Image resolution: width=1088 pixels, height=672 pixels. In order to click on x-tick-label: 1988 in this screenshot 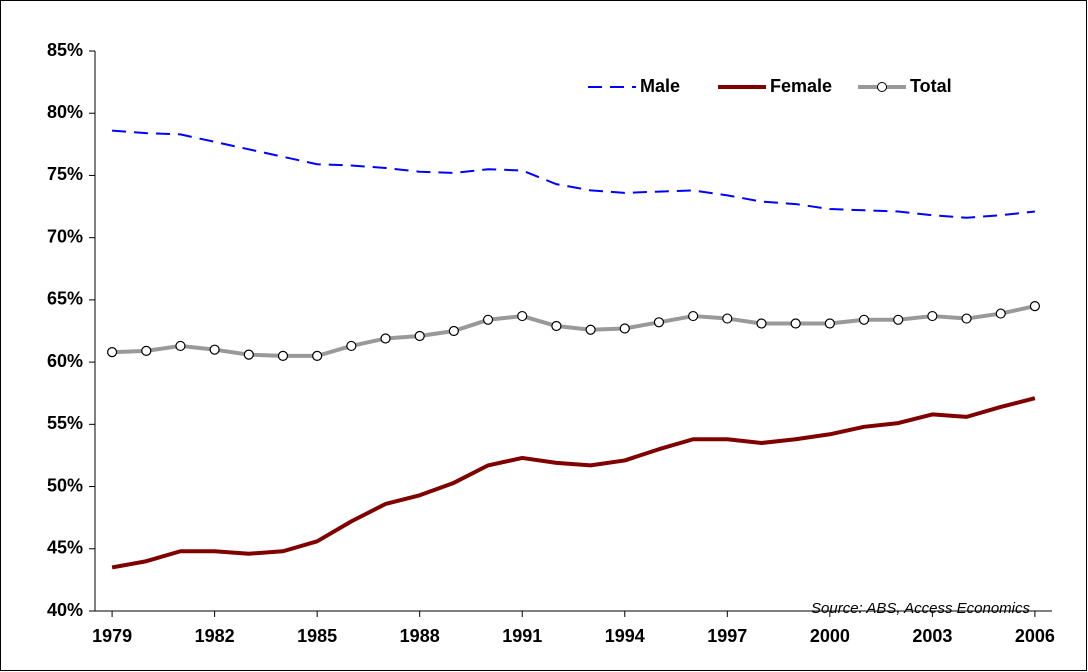, I will do `click(420, 636)`.